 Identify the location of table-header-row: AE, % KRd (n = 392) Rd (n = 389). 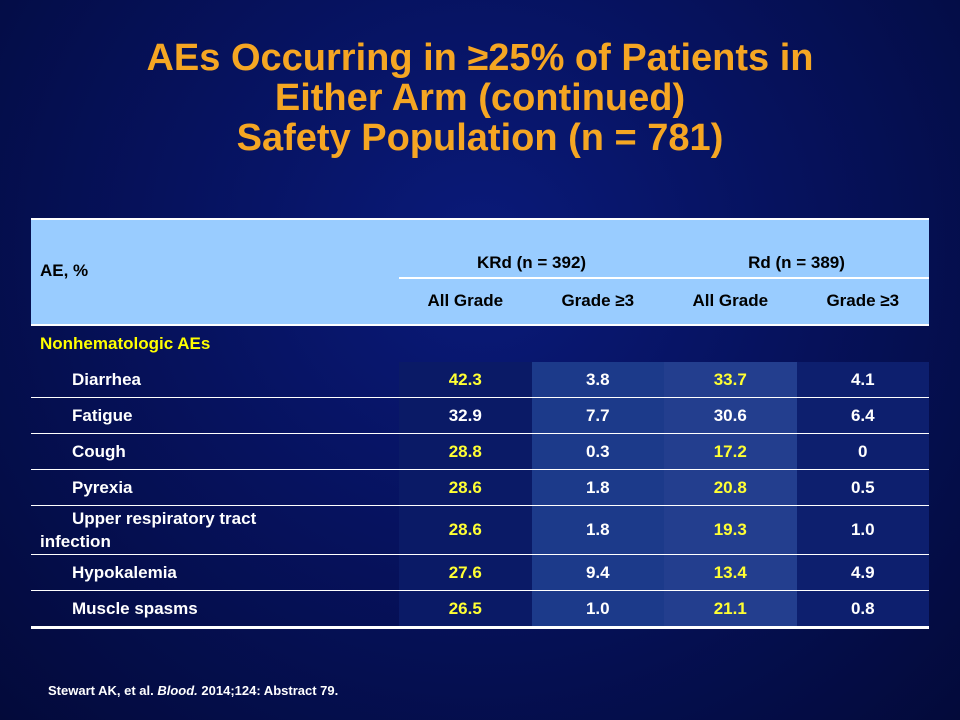
(480, 272).